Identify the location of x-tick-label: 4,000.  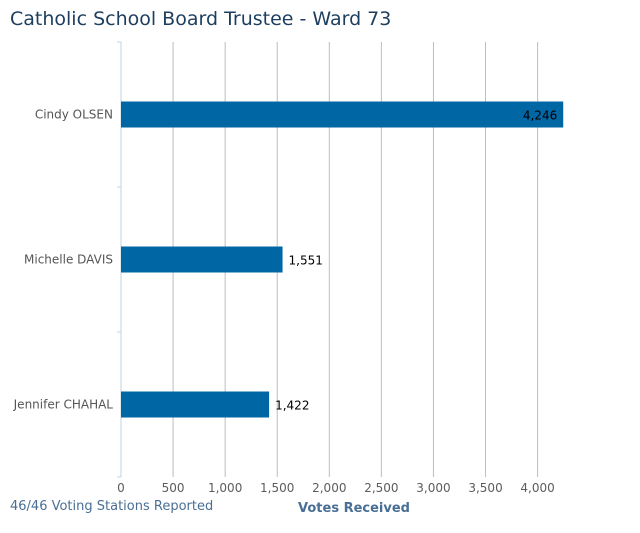
(537, 488).